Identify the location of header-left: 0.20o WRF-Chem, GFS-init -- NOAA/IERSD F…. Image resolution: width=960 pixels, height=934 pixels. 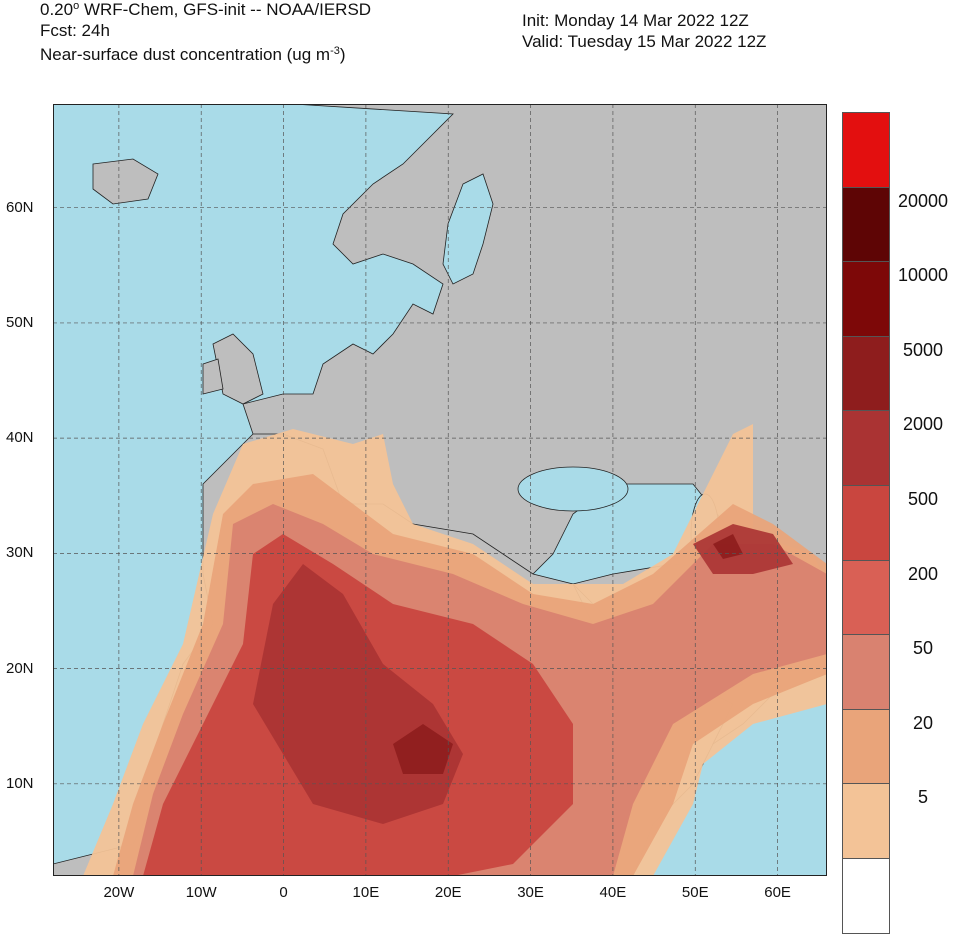
(205, 32).